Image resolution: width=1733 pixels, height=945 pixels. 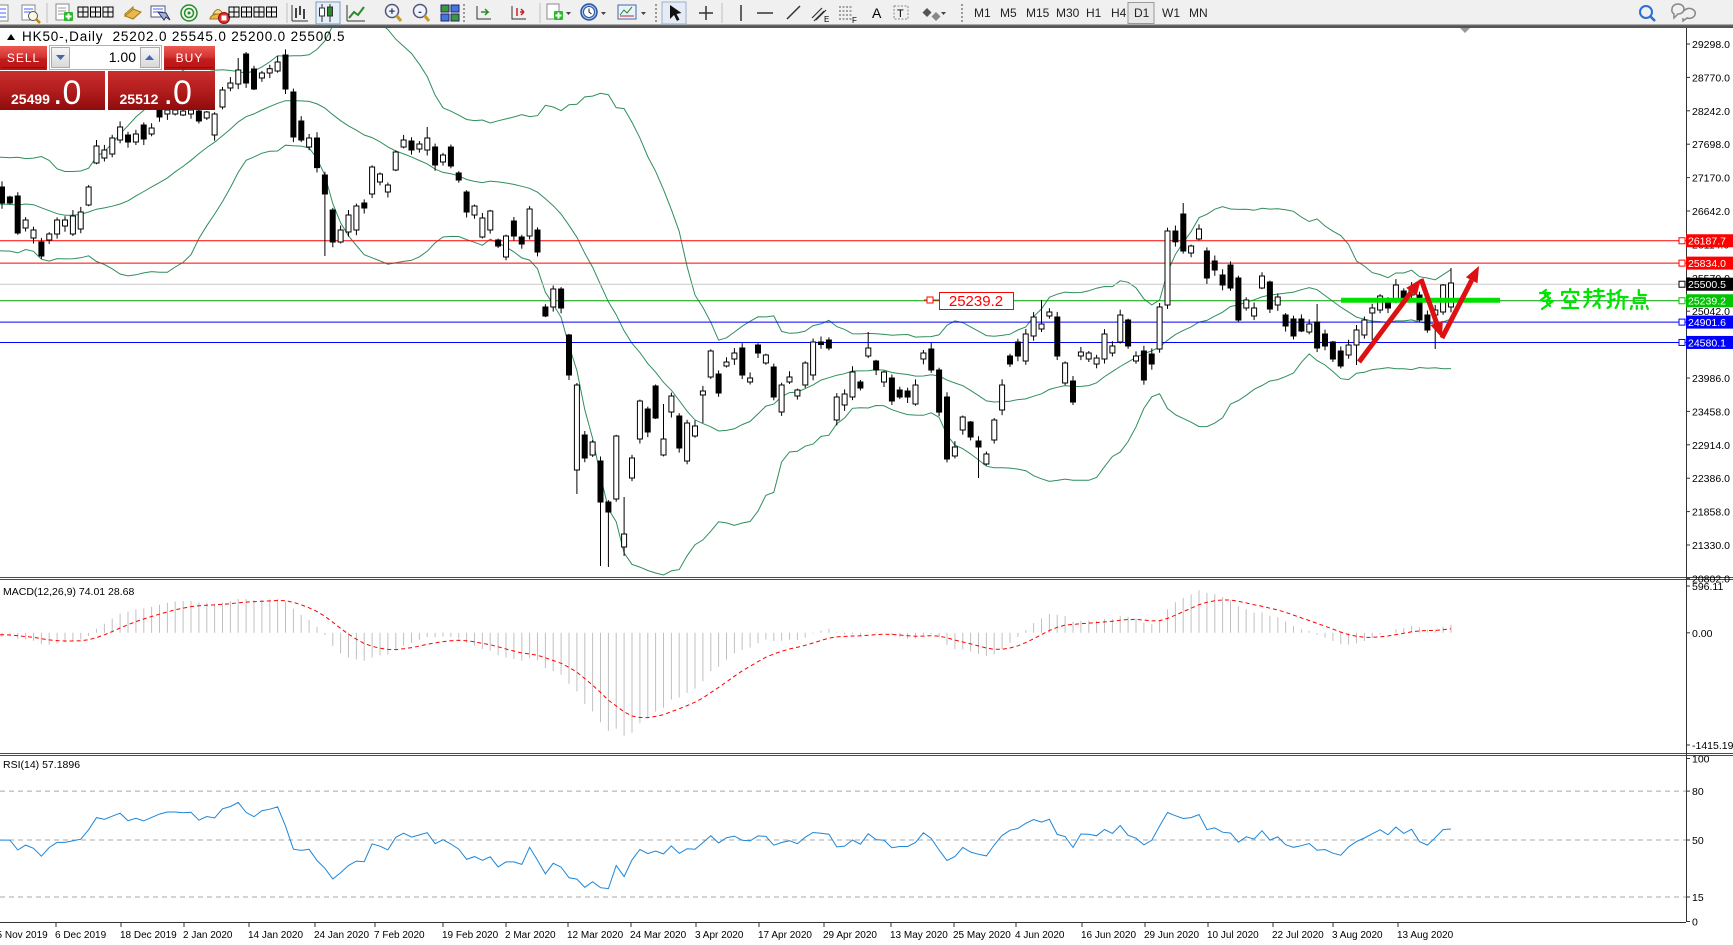 I want to click on svg-text: 13 May 2020, so click(x=919, y=935).